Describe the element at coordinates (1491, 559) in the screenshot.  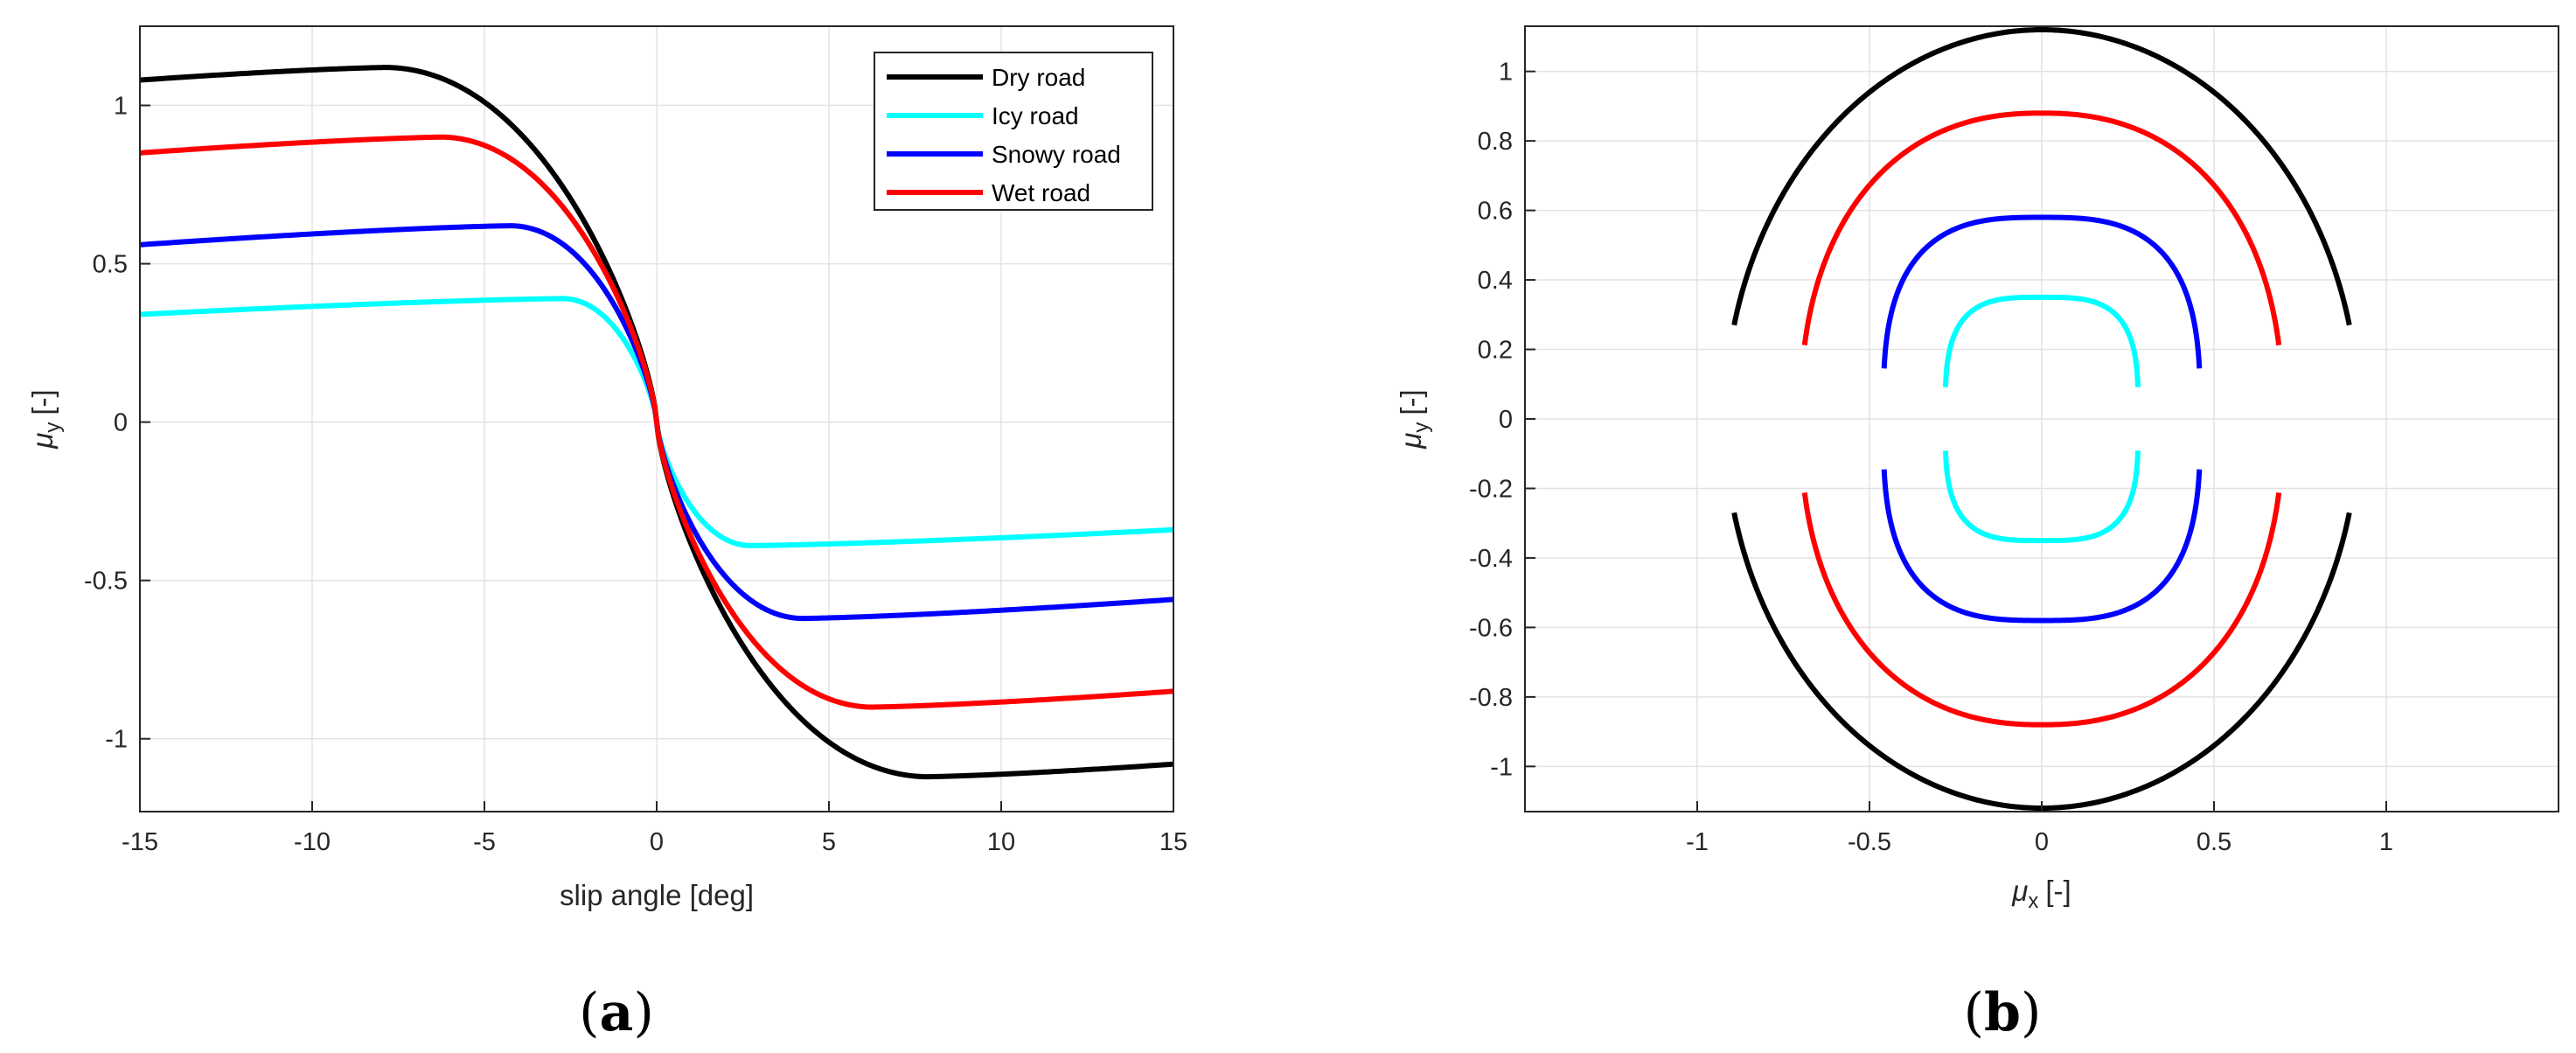
I see `y-tick-label-b-3: -0.4` at that location.